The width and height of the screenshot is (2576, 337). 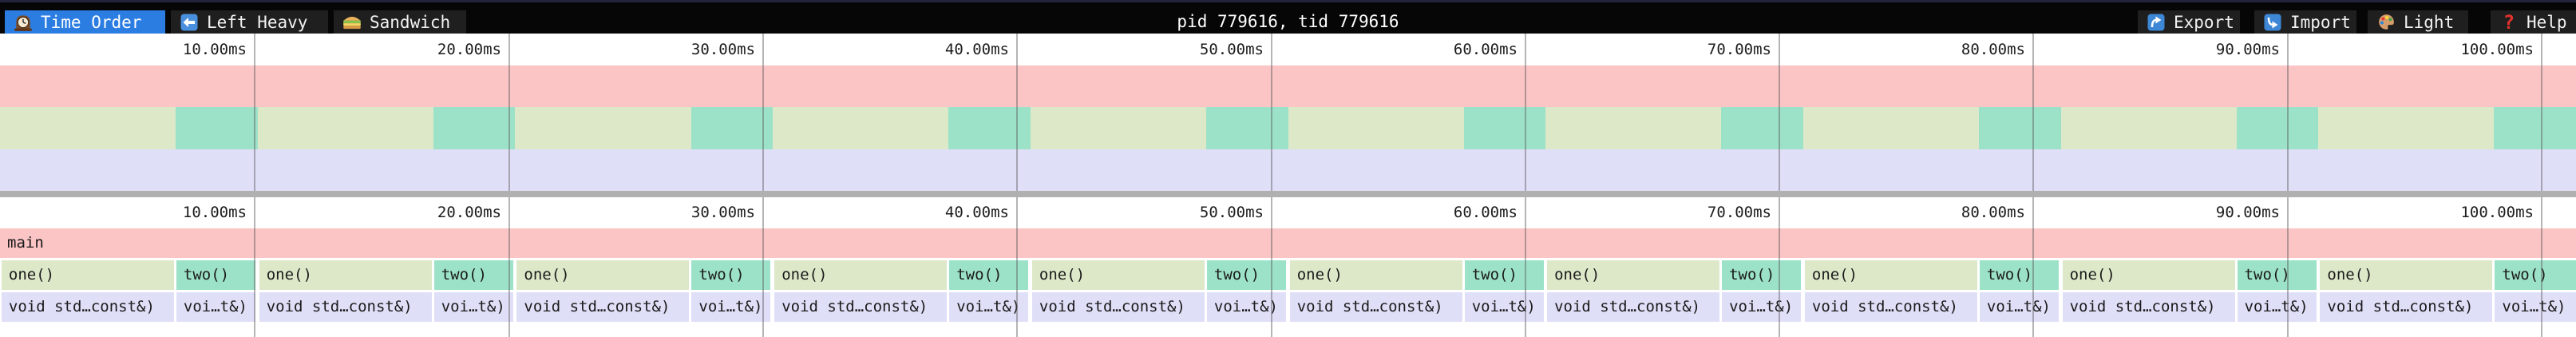 I want to click on tab-left-heavy: Left Heavy, so click(x=250, y=22).